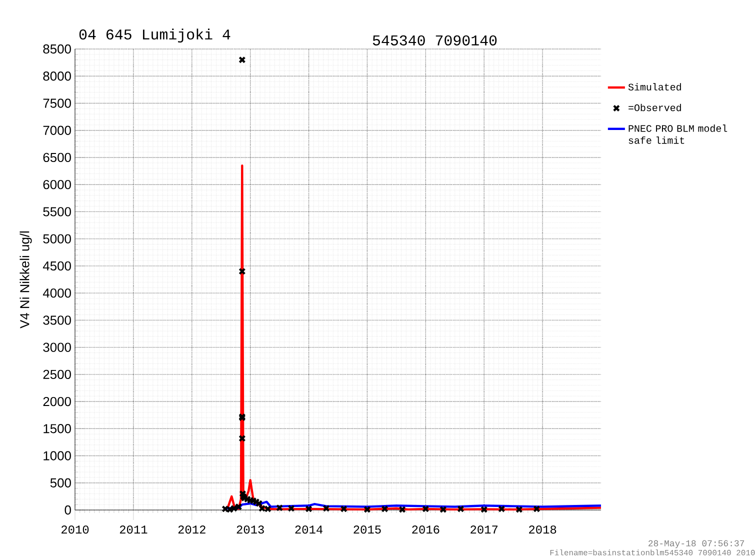 The image size is (755, 560). What do you see at coordinates (57, 157) in the screenshot?
I see `y-tick-label: 6500` at bounding box center [57, 157].